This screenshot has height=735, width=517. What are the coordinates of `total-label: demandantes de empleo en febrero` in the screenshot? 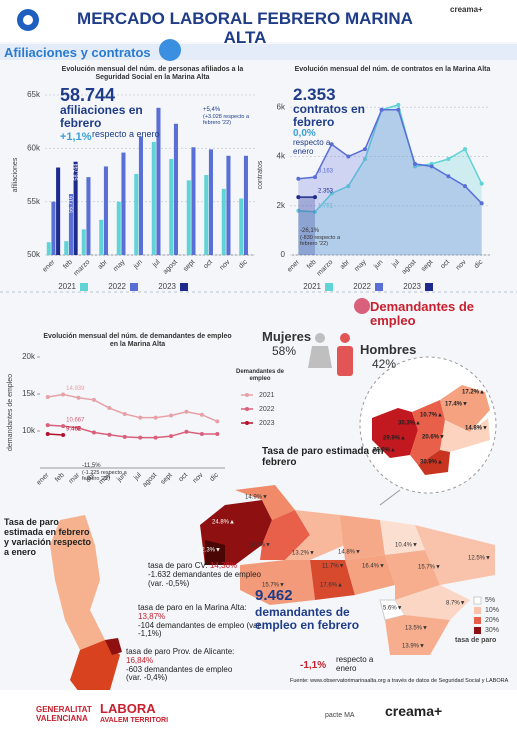 It's located at (307, 619).